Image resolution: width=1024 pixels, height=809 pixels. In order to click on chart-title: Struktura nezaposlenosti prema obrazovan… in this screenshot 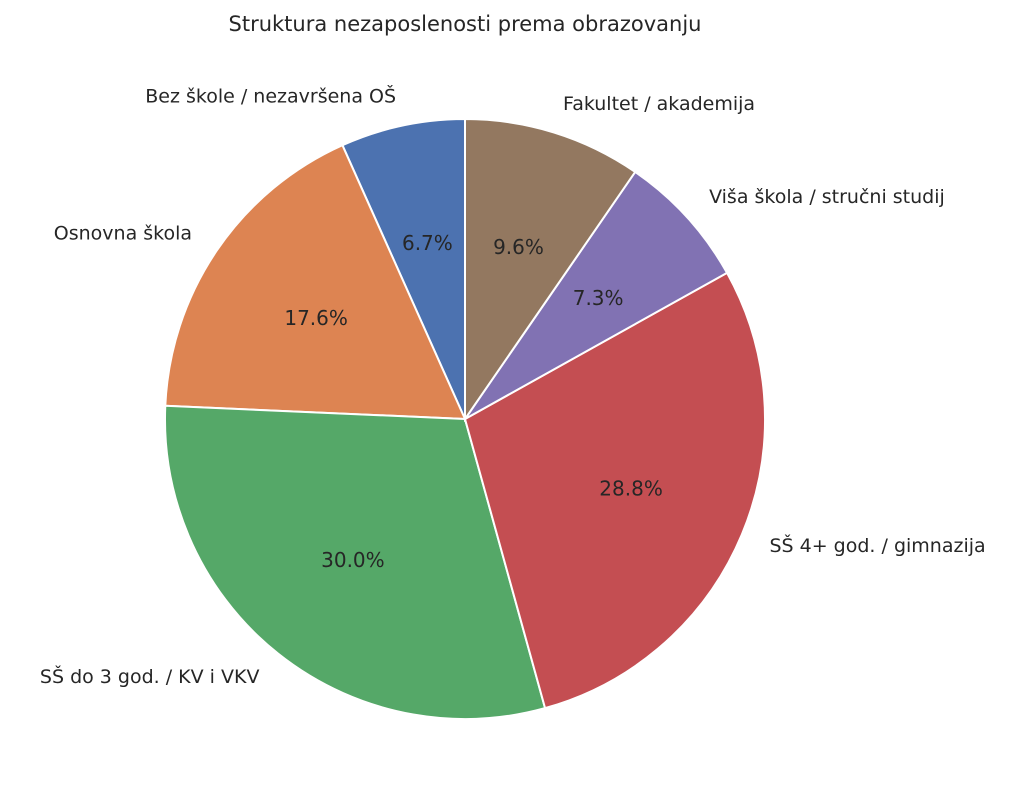, I will do `click(465, 24)`.